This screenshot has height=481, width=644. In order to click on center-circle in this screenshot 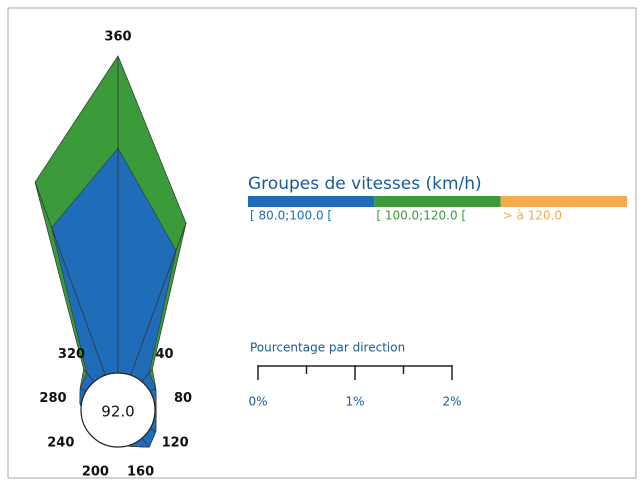, I will do `click(118, 410)`.